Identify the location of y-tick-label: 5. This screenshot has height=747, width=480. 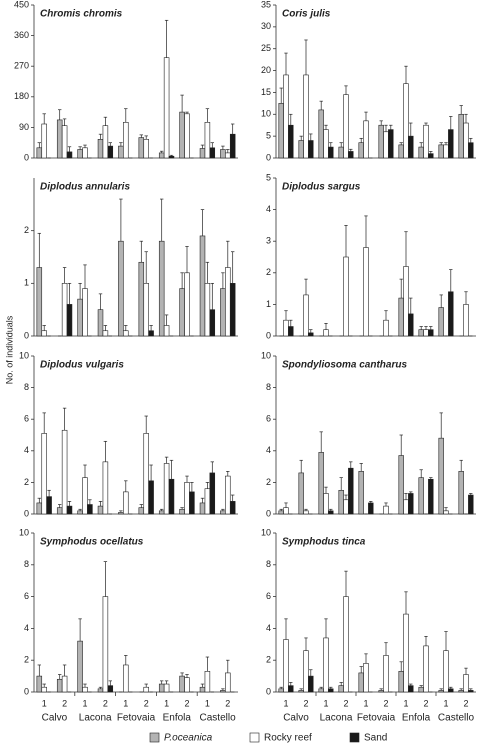
(268, 177).